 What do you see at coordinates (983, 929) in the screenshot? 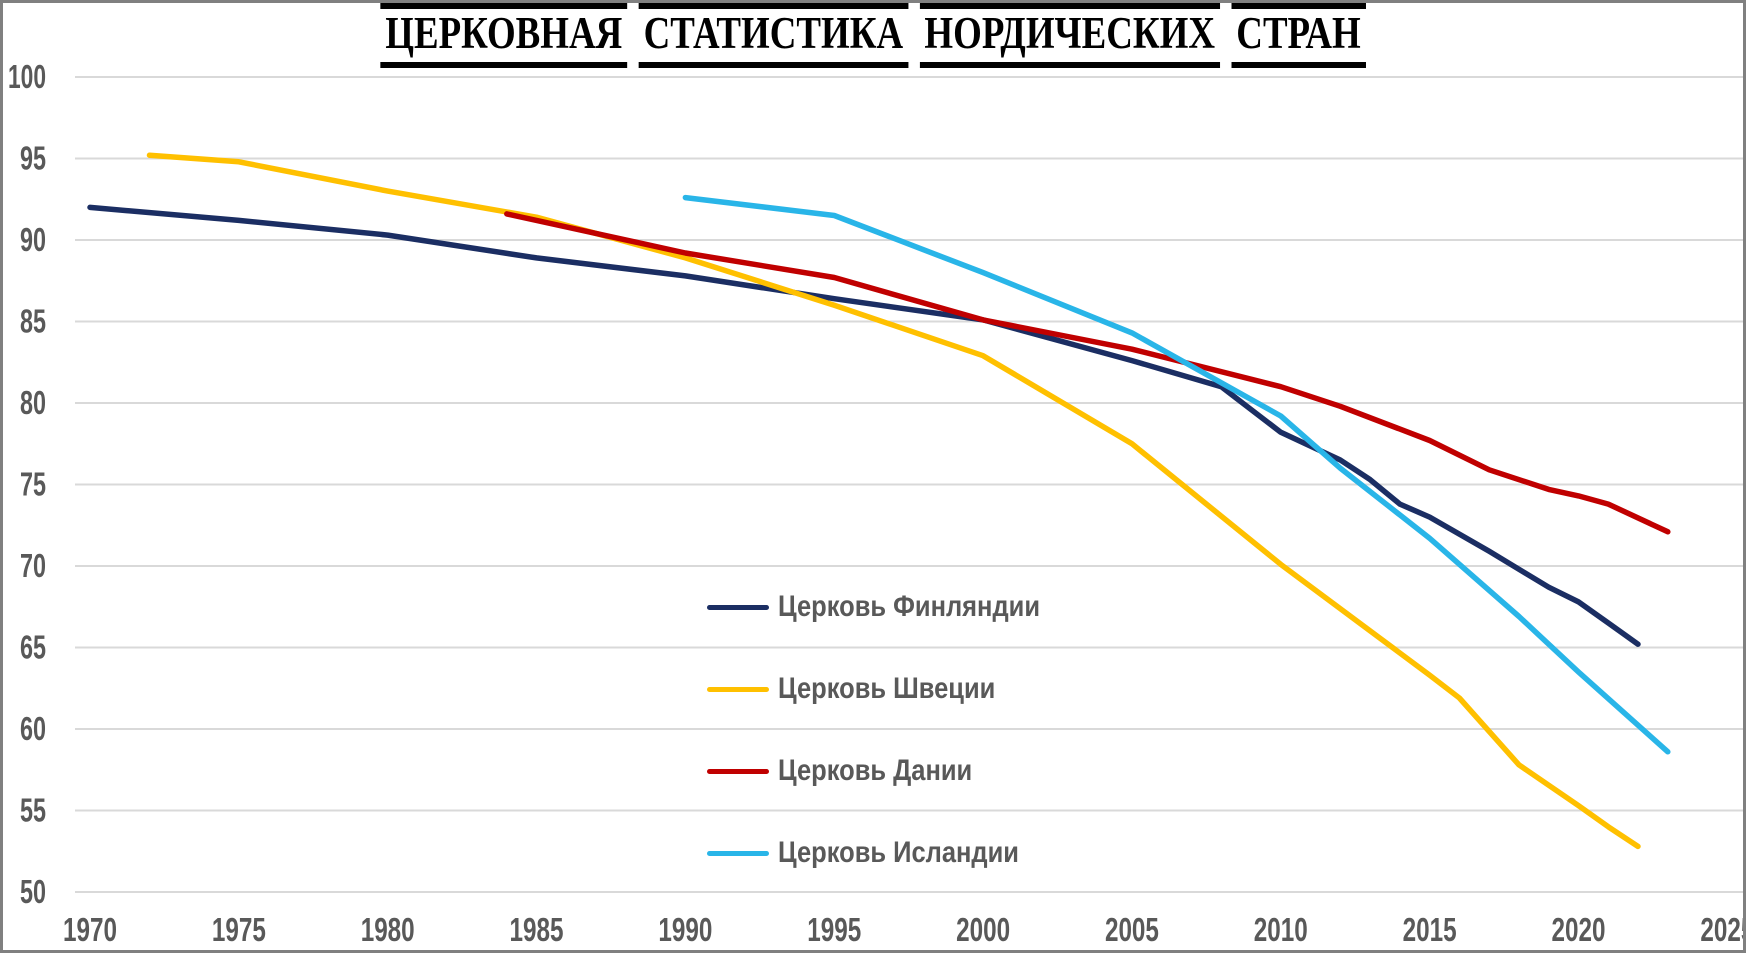
I see `x-axis-label-2000: 2000` at bounding box center [983, 929].